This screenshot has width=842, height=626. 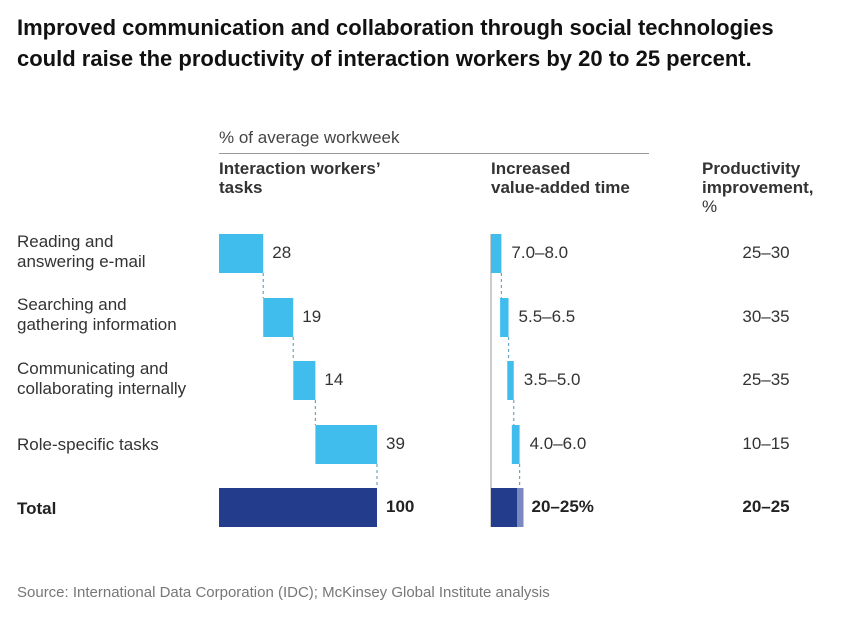 I want to click on task-value-label: 19, so click(x=311, y=316).